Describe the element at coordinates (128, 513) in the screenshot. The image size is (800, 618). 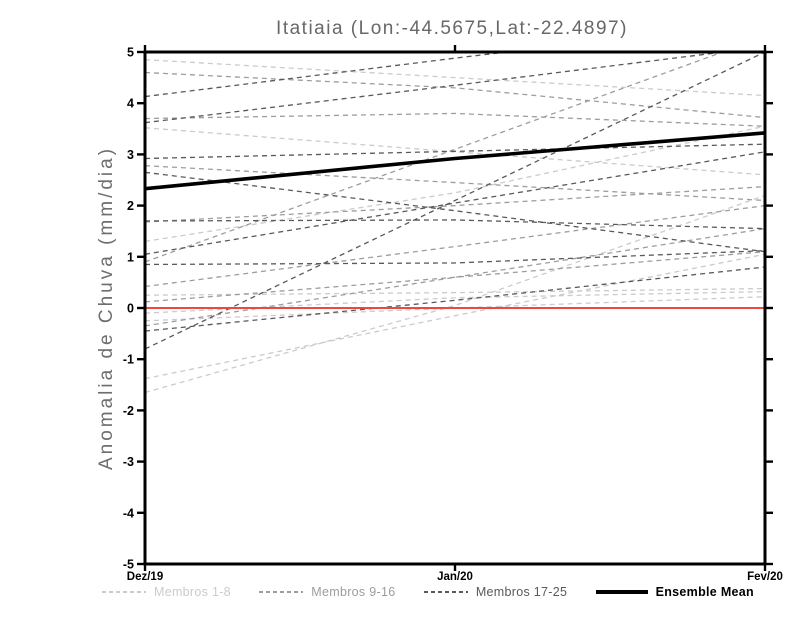
I see `y-tick-label: -4` at that location.